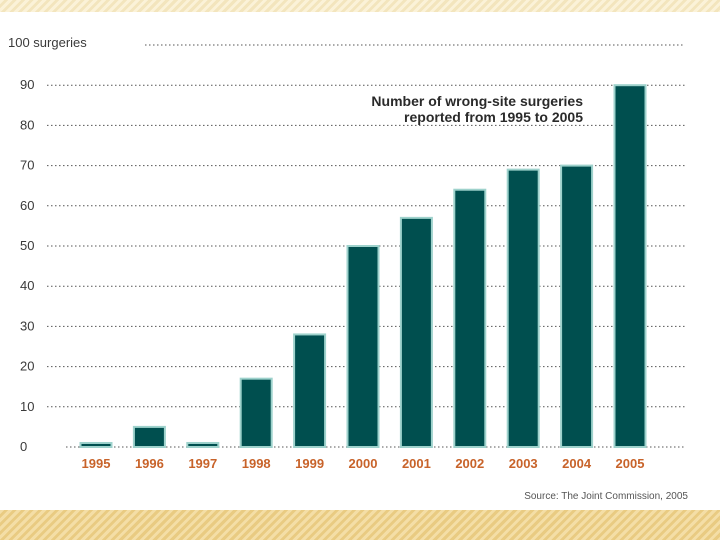 This screenshot has width=720, height=540. What do you see at coordinates (27, 285) in the screenshot?
I see `y-tick-label: 40` at bounding box center [27, 285].